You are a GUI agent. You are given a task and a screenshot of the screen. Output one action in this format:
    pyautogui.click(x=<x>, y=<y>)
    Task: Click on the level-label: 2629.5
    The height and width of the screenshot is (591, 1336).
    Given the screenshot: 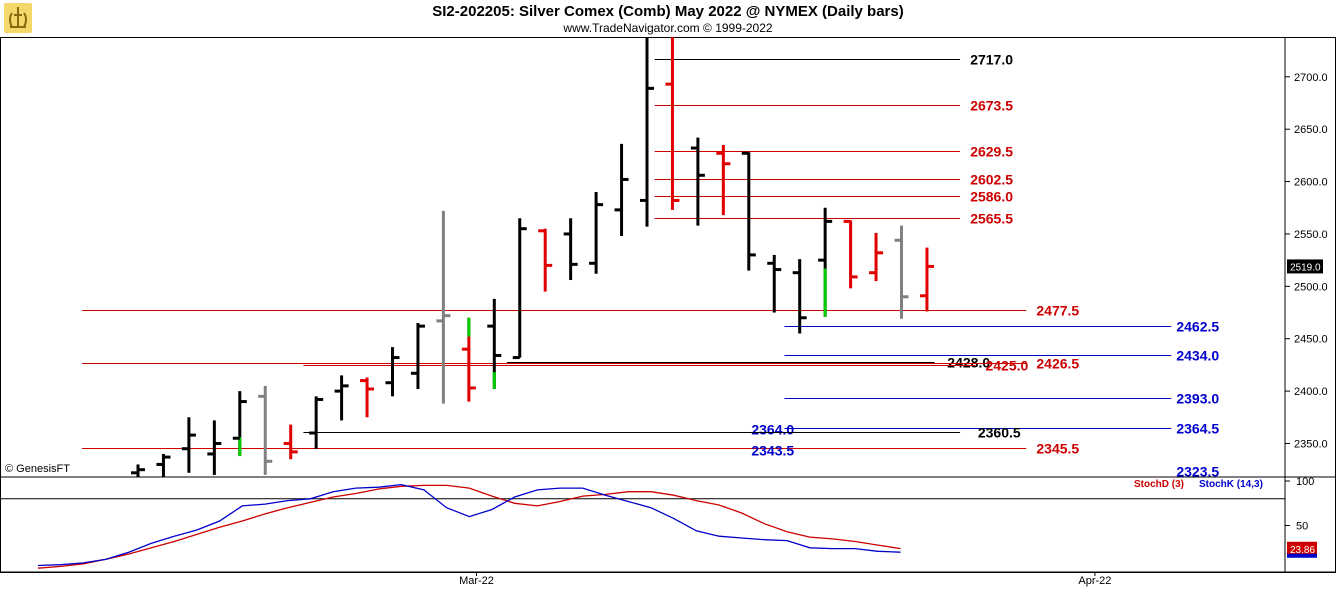 What is the action you would take?
    pyautogui.click(x=991, y=152)
    